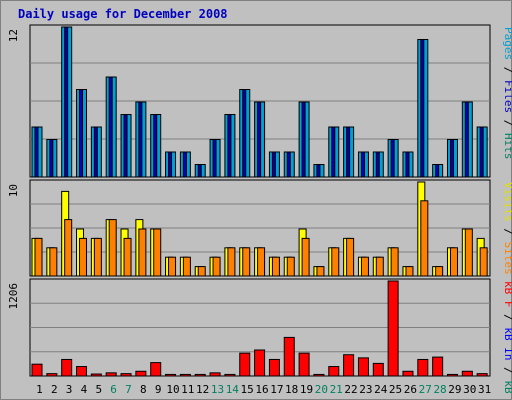 The image size is (512, 400). What do you see at coordinates (291, 389) in the screenshot?
I see `x-tick-label: 18` at bounding box center [291, 389].